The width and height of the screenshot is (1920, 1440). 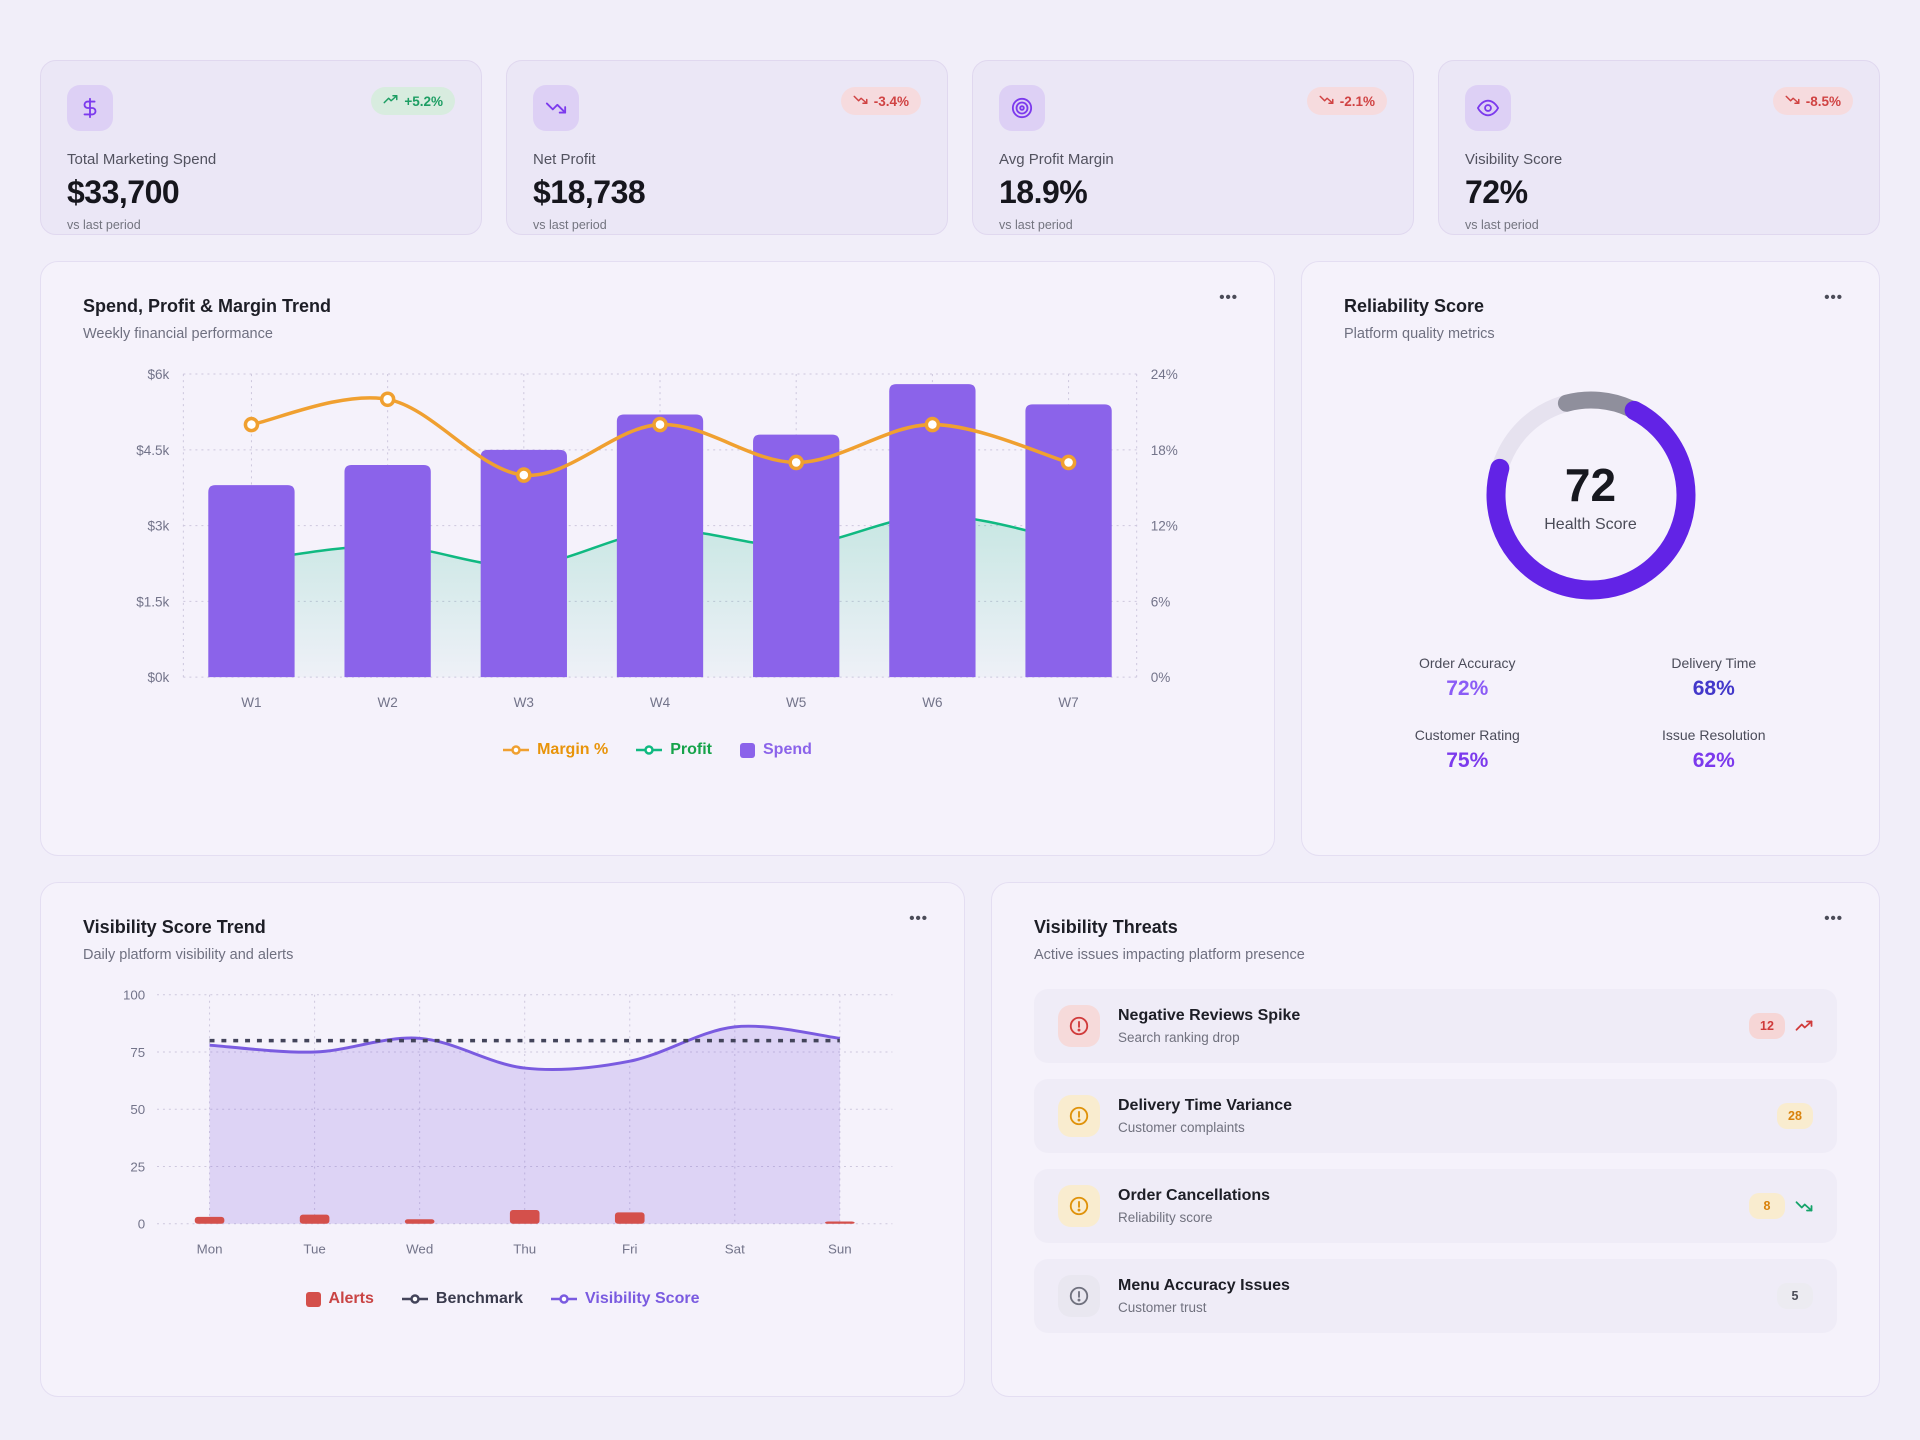 What do you see at coordinates (524, 1125) in the screenshot?
I see `visibility-area` at bounding box center [524, 1125].